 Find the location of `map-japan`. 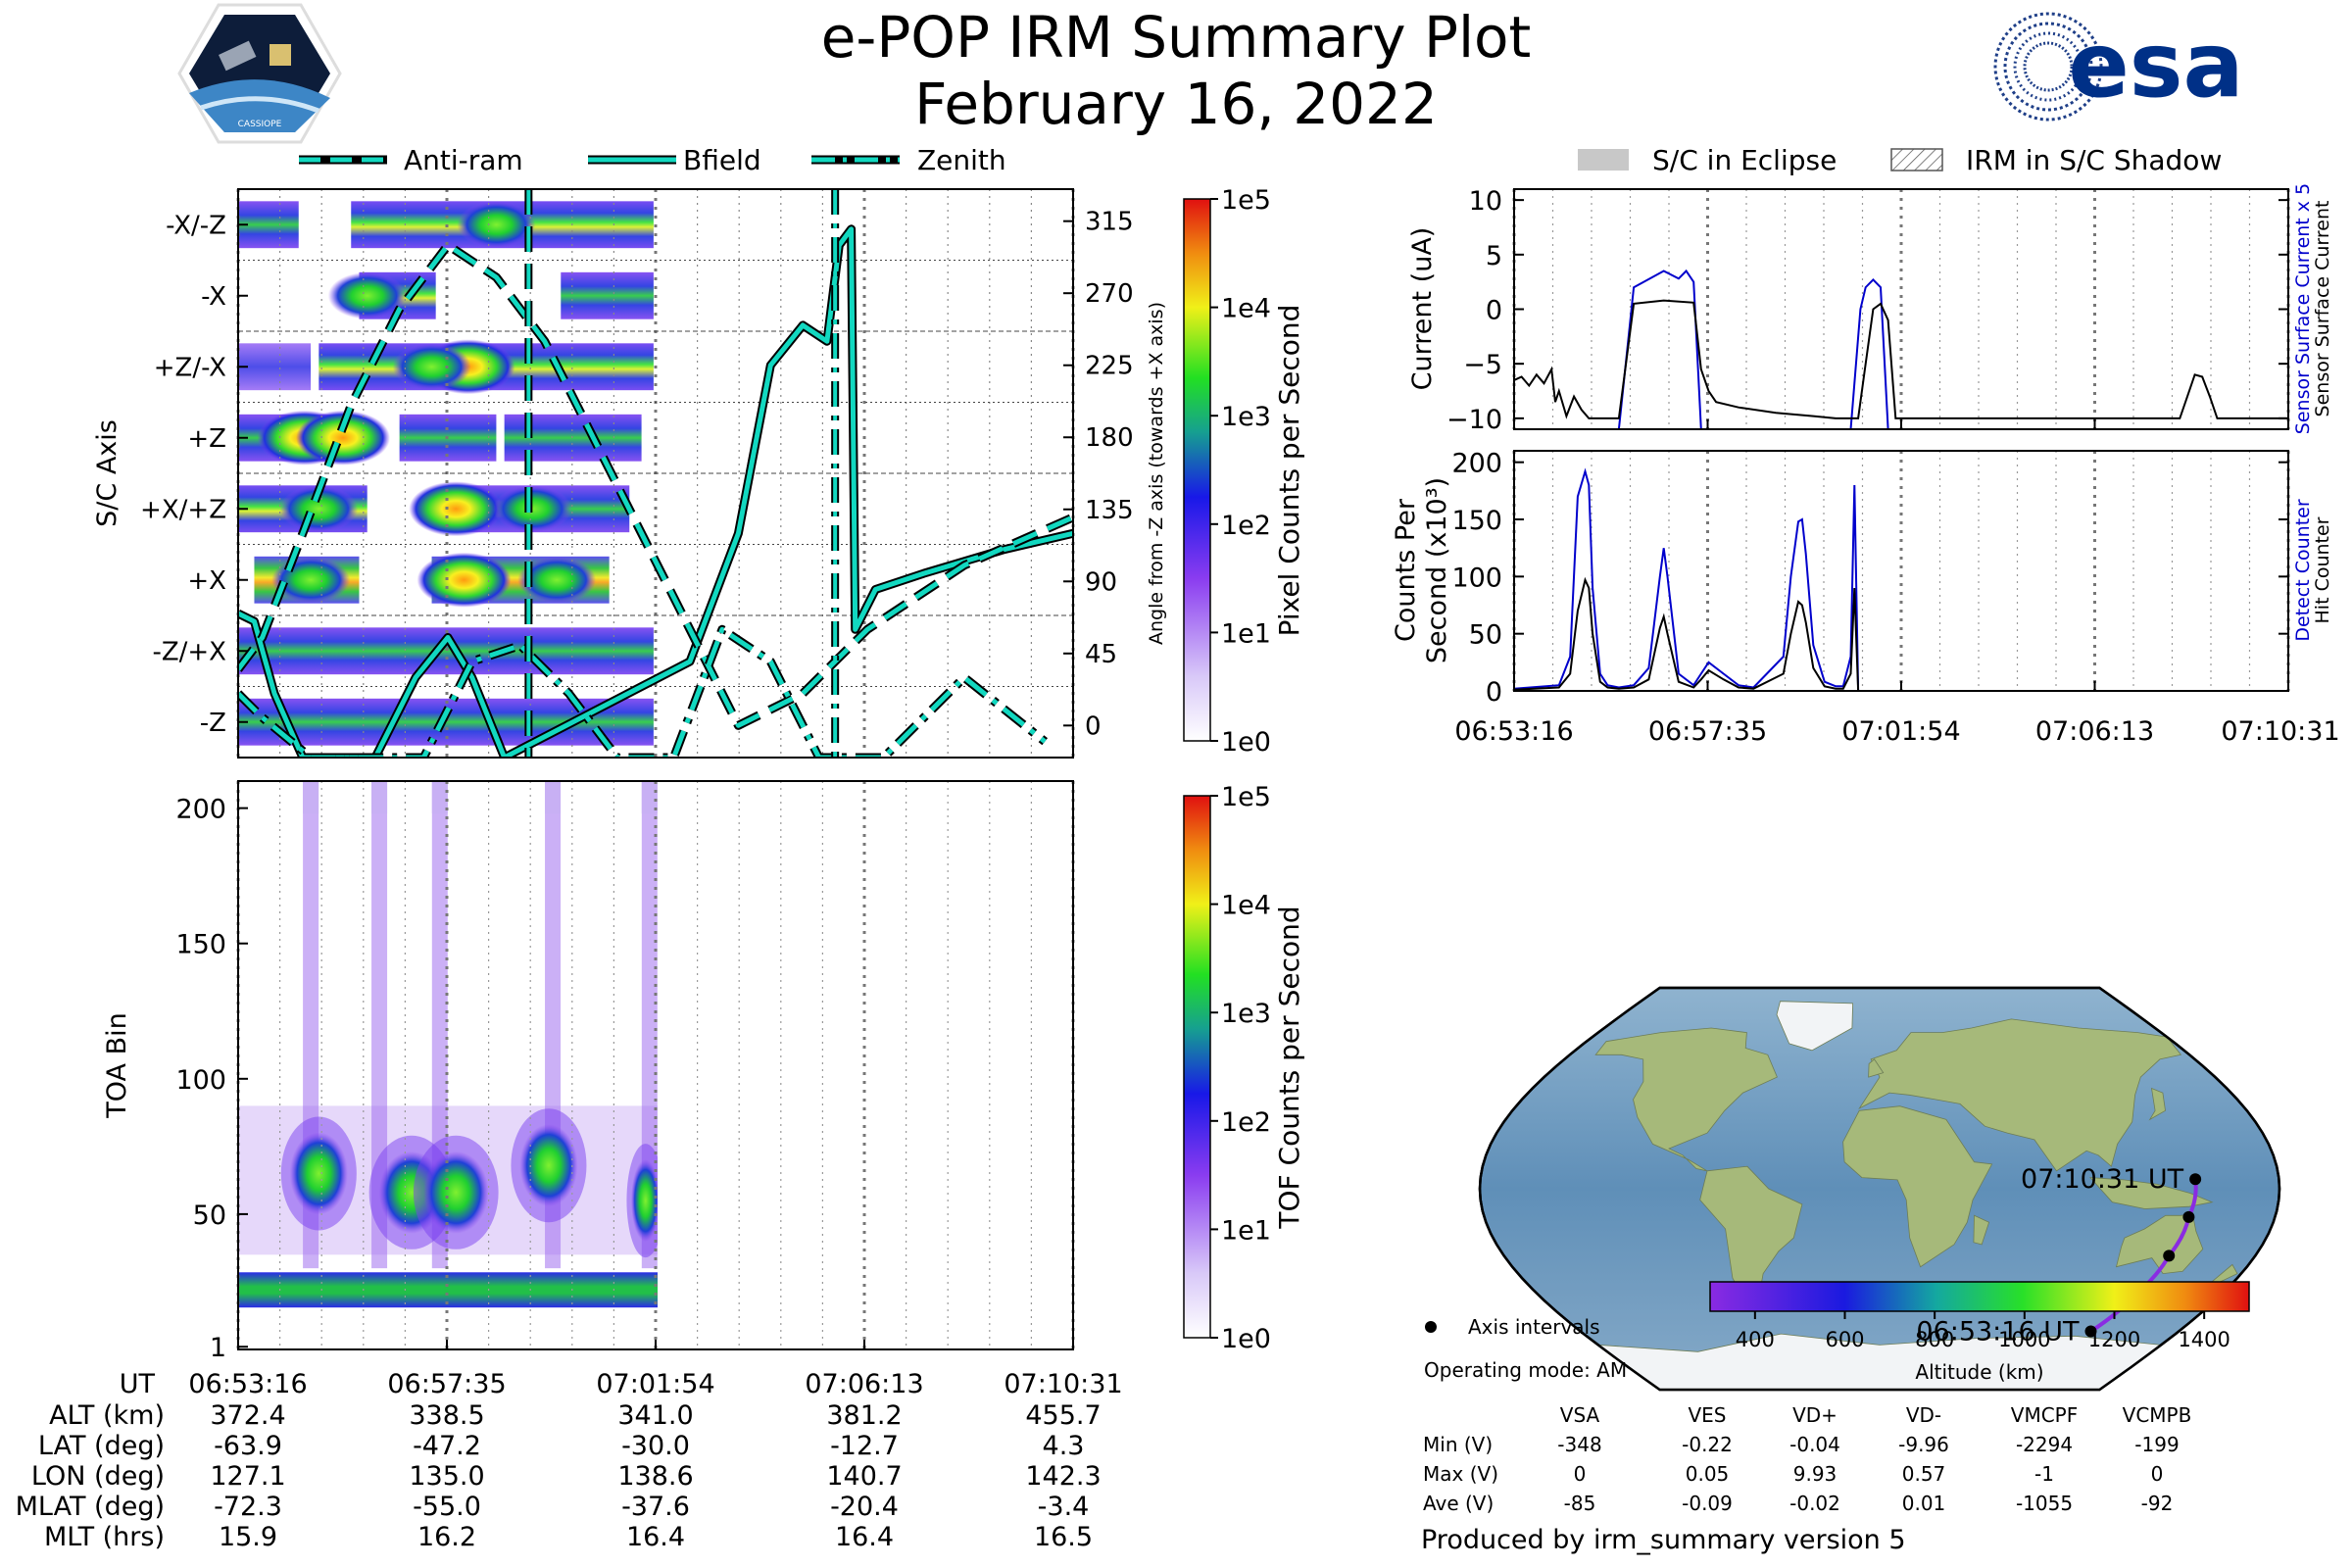

map-japan is located at coordinates (2157, 1104).